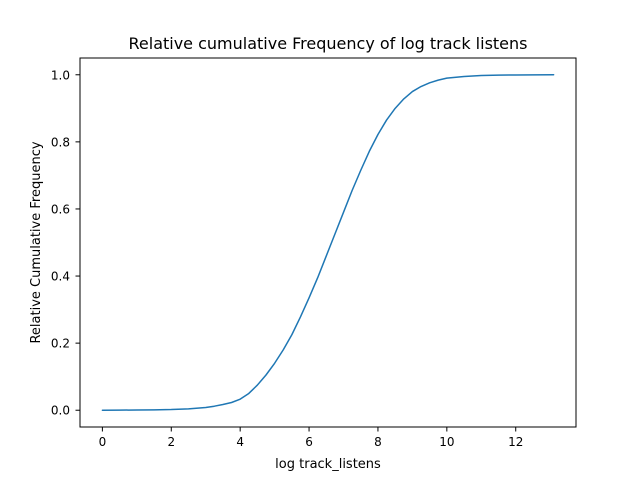 This screenshot has width=640, height=480. What do you see at coordinates (446, 442) in the screenshot?
I see `x-tick-label: 10` at bounding box center [446, 442].